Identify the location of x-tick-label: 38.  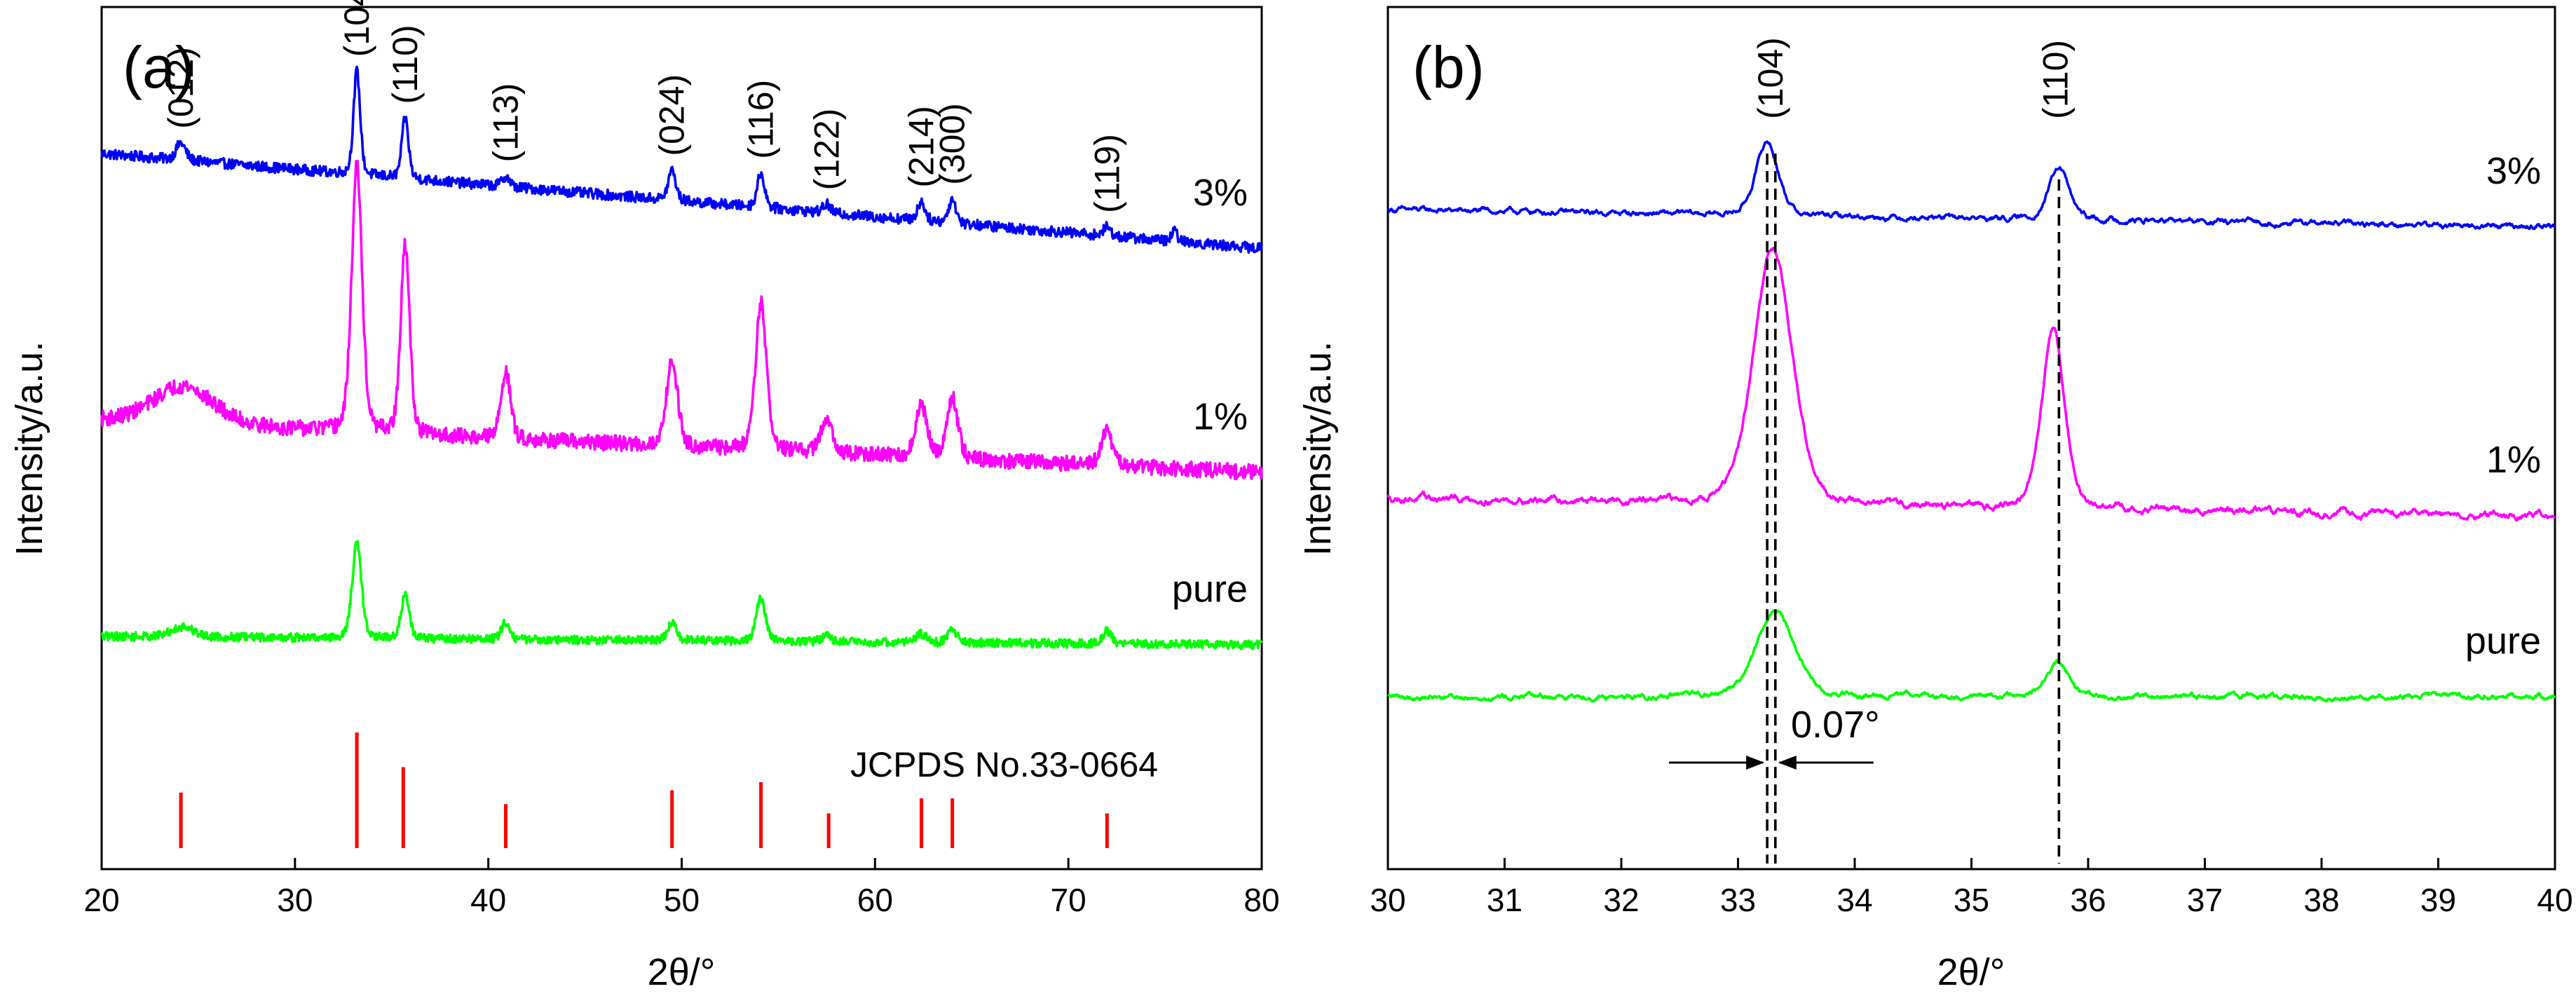
(2321, 900).